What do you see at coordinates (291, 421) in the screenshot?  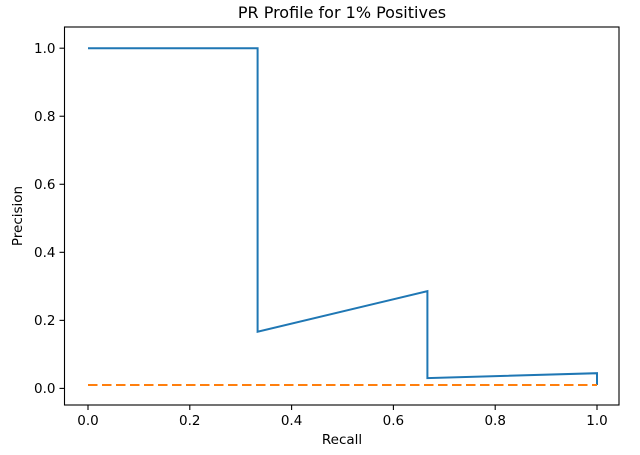 I see `x-tick-label: 0.4` at bounding box center [291, 421].